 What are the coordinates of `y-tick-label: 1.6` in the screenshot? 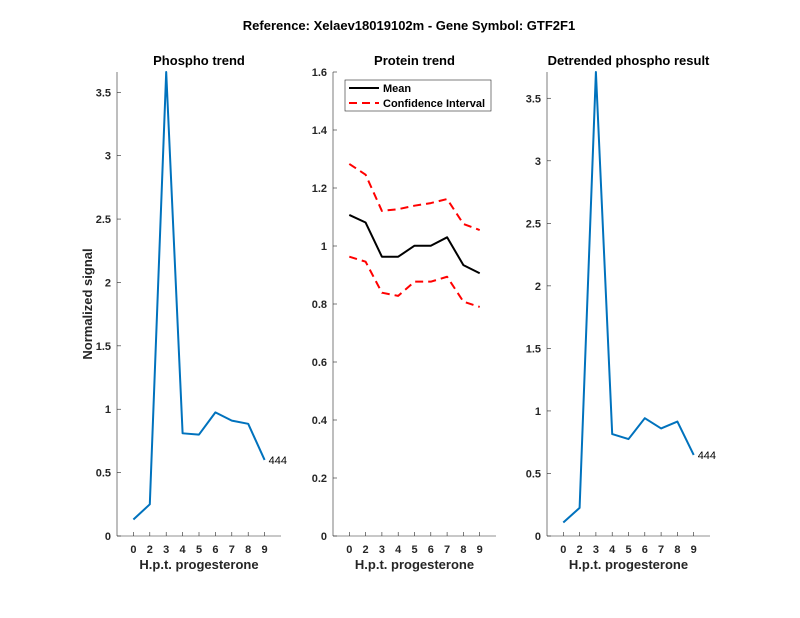 It's located at (319, 73).